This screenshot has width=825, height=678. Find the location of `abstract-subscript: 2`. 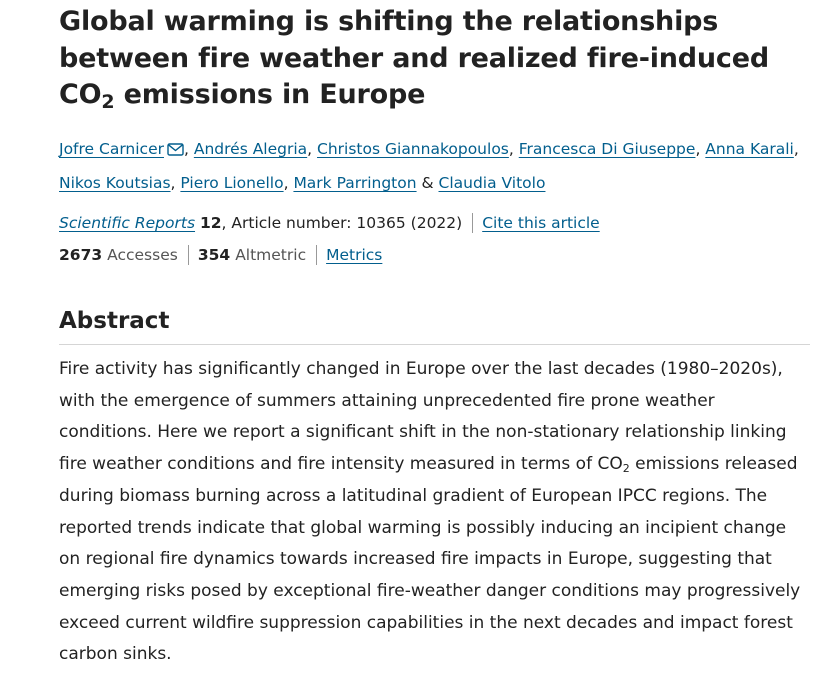

abstract-subscript: 2 is located at coordinates (626, 469).